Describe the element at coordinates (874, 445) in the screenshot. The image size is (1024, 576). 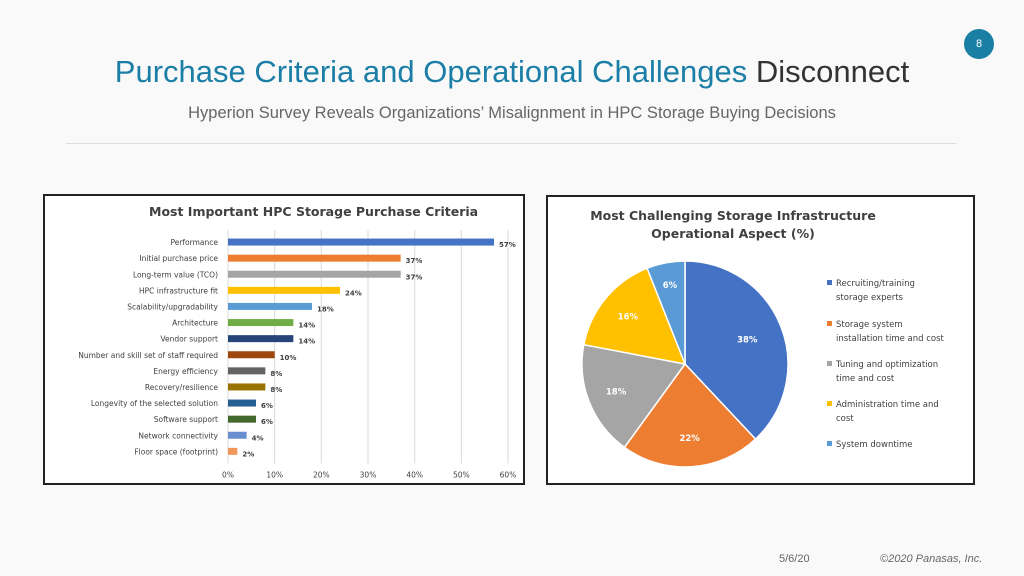
I see `pie-legend-label: System downtime` at that location.